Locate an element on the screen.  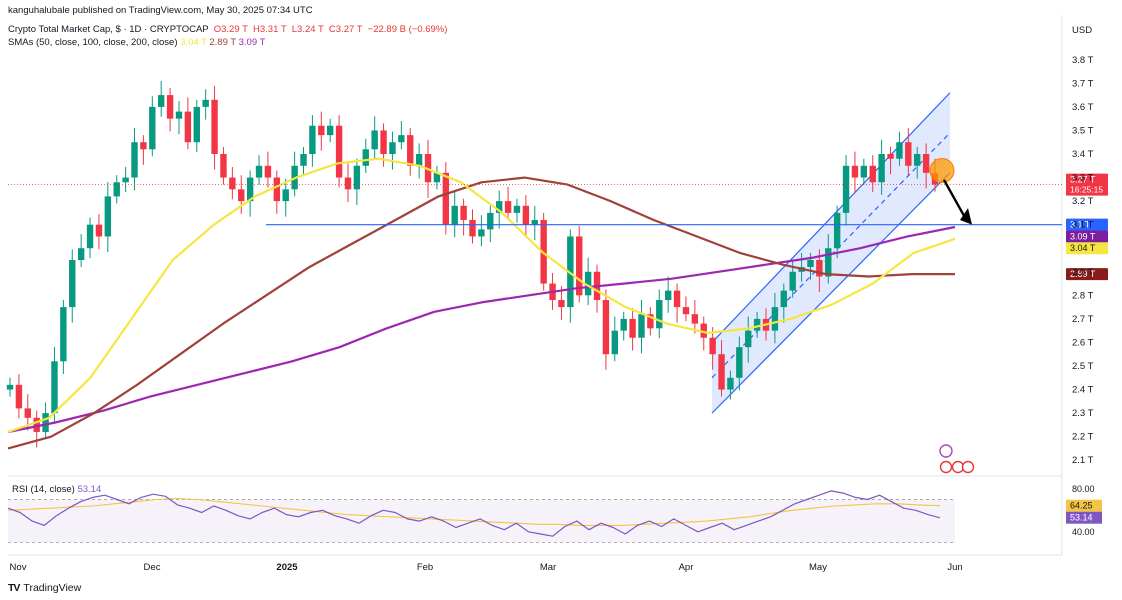
sma50-price-label: 3.04 T is located at coordinates (1083, 248).